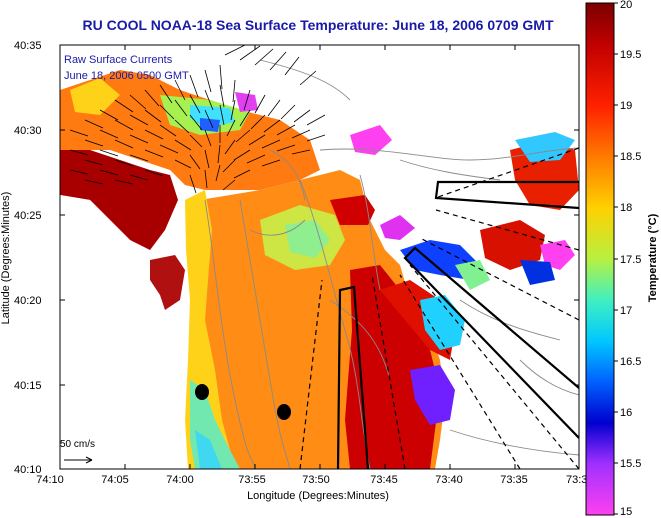 Image resolution: width=661 pixels, height=518 pixels. What do you see at coordinates (384, 480) in the screenshot?
I see `x-tick-label: 73:45` at bounding box center [384, 480].